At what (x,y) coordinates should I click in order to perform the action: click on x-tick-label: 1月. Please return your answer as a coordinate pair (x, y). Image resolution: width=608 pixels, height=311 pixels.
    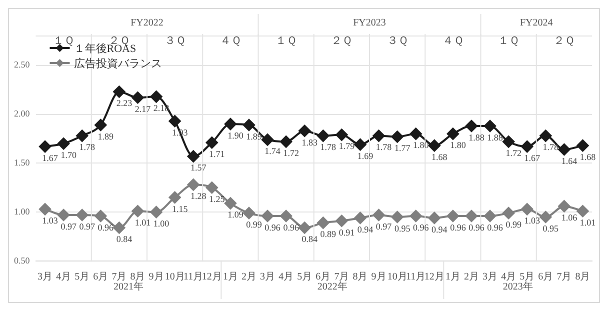
    Looking at the image, I should click on (230, 277).